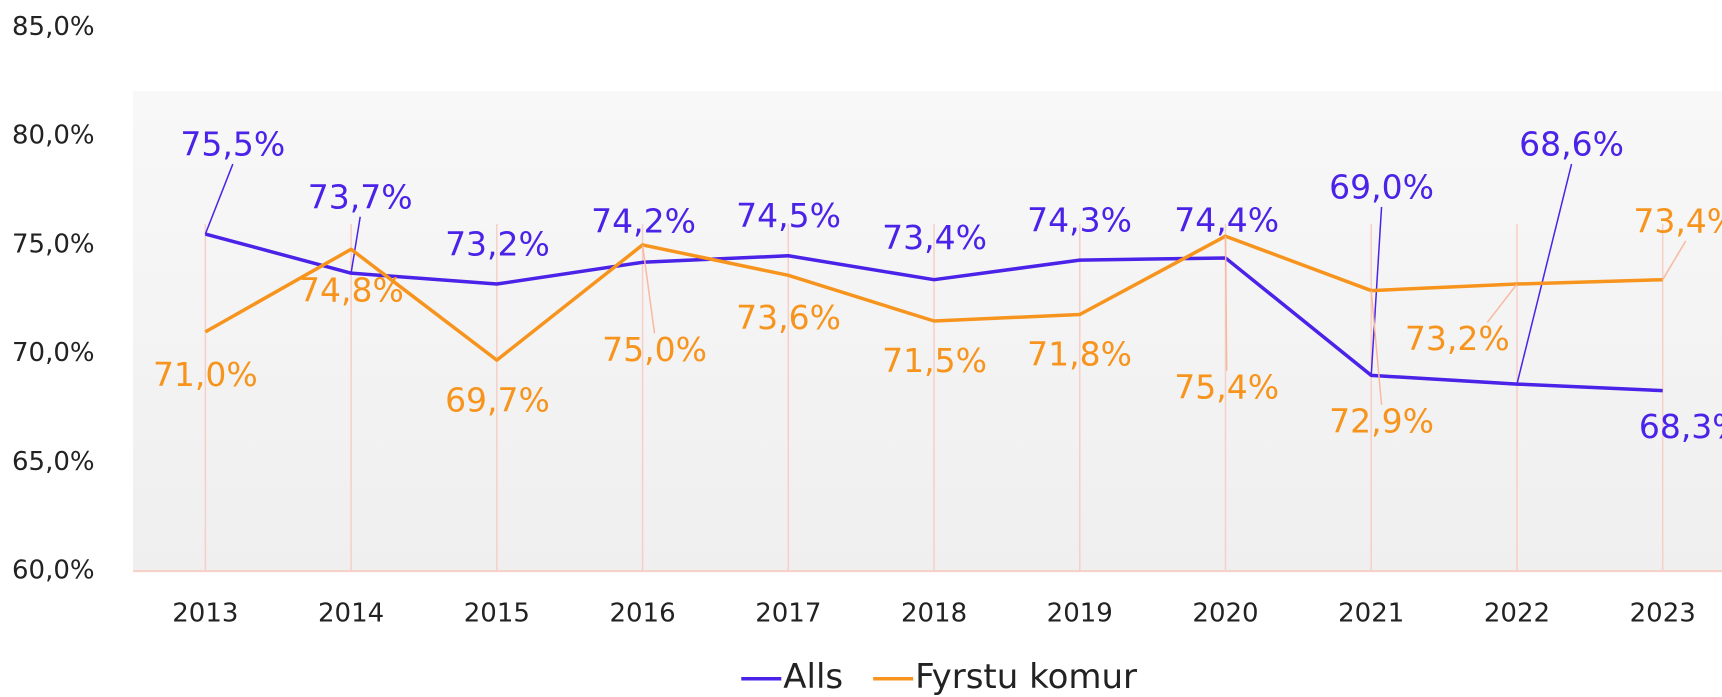 The image size is (1722, 697). I want to click on y-tick-label: 85,0%, so click(53, 27).